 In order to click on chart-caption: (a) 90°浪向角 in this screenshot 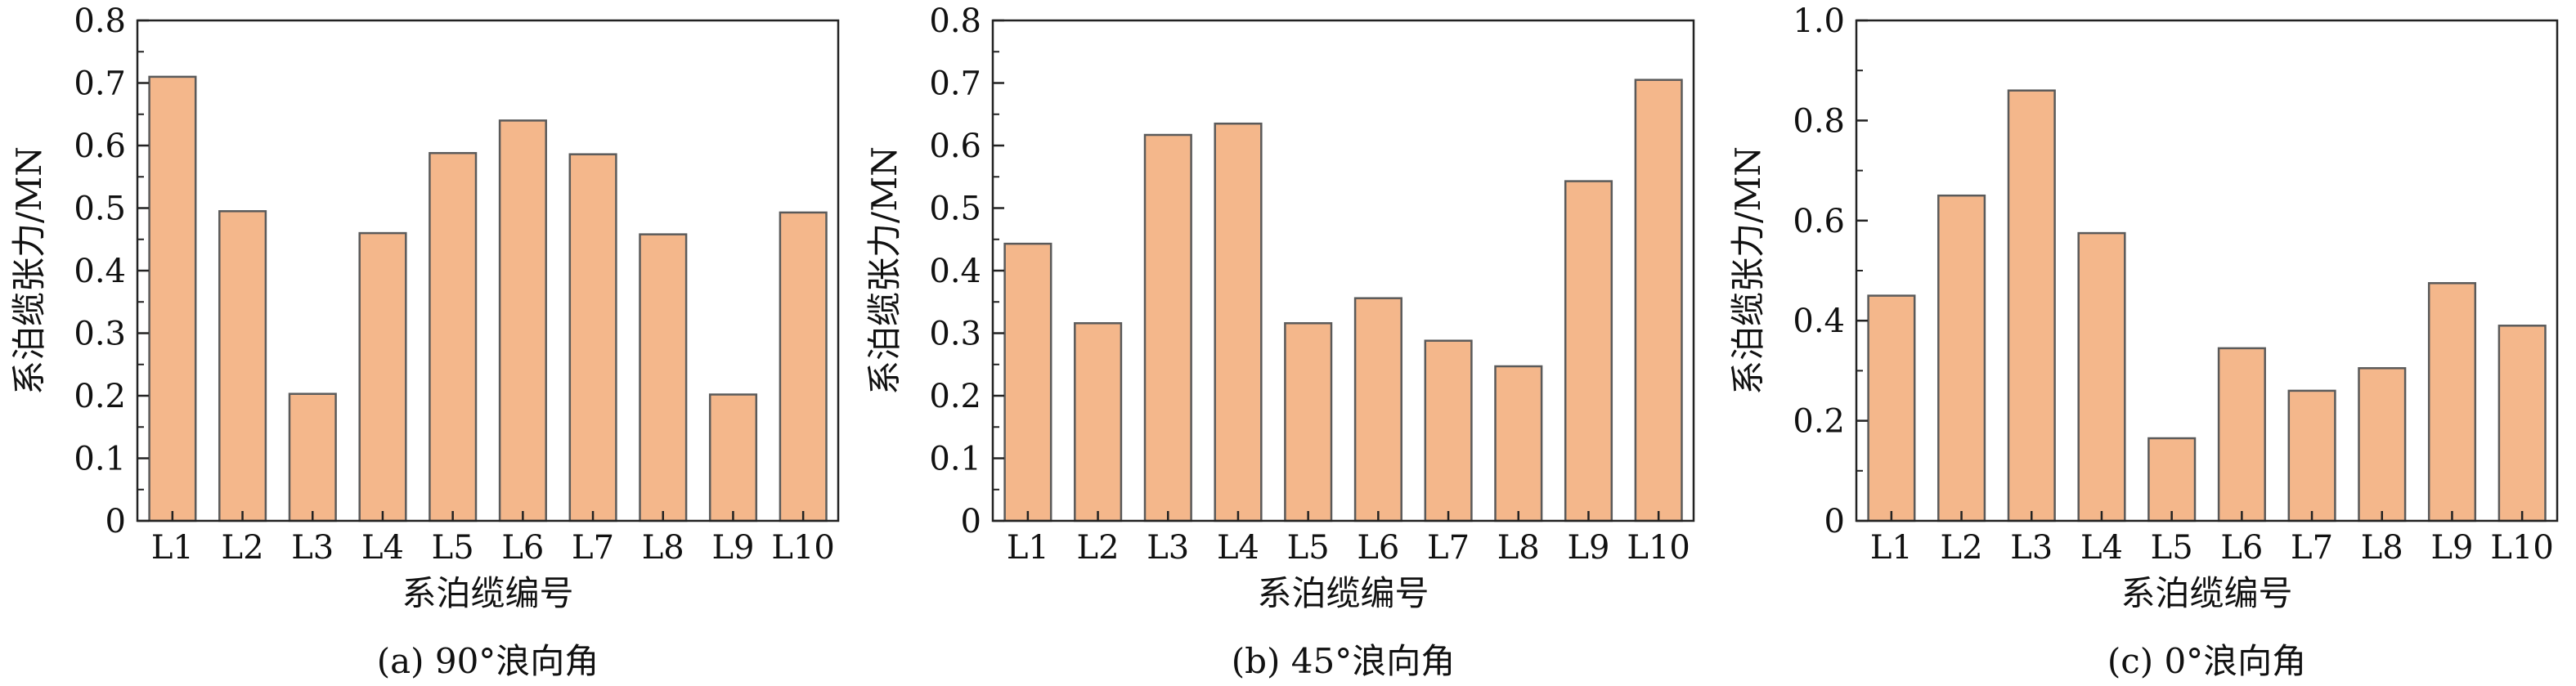, I will do `click(488, 661)`.